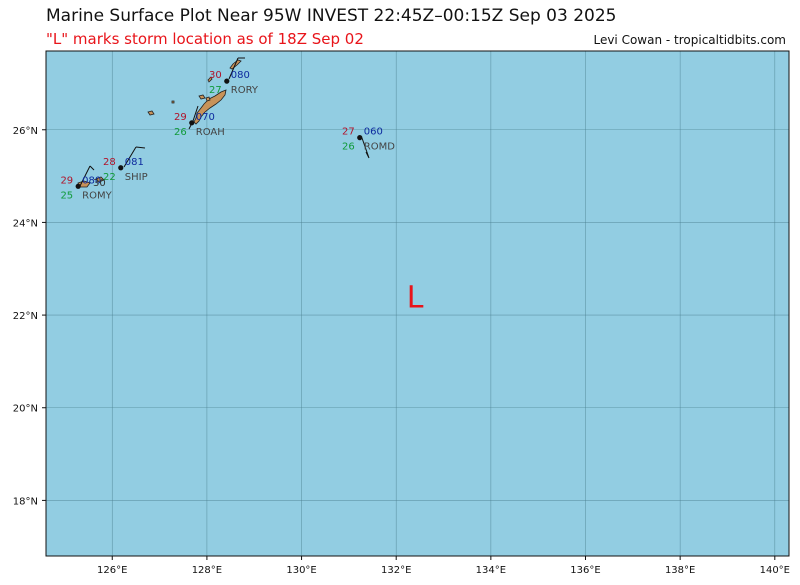 The width and height of the screenshot is (800, 585). I want to click on station-pressure: 081, so click(134, 162).